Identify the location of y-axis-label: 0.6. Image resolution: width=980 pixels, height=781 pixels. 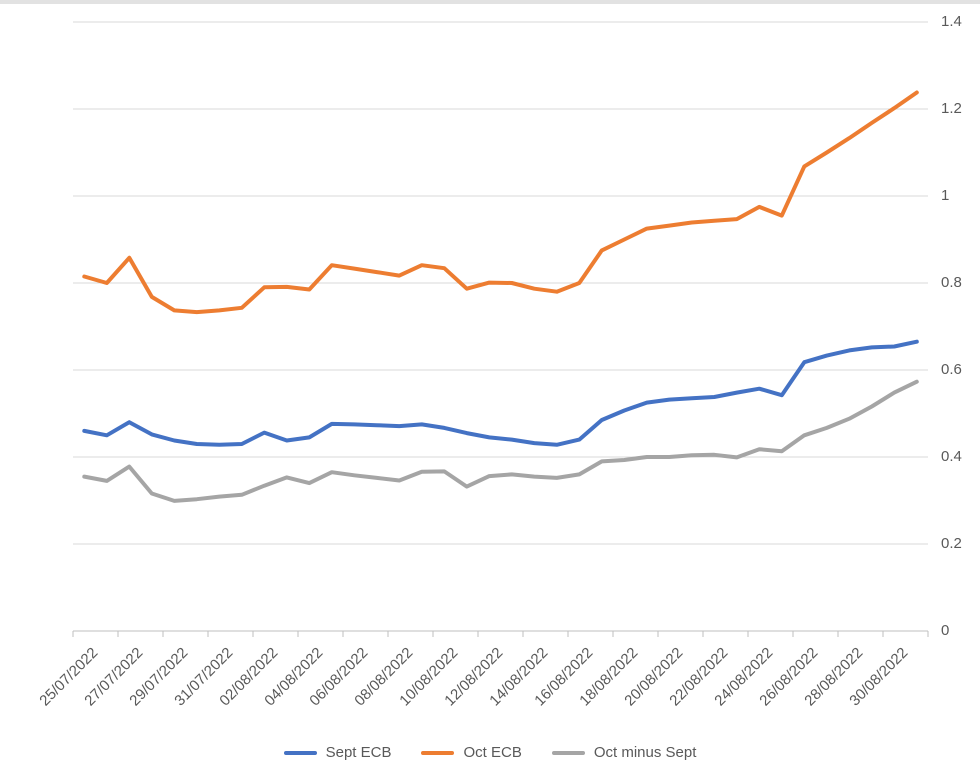
(951, 369).